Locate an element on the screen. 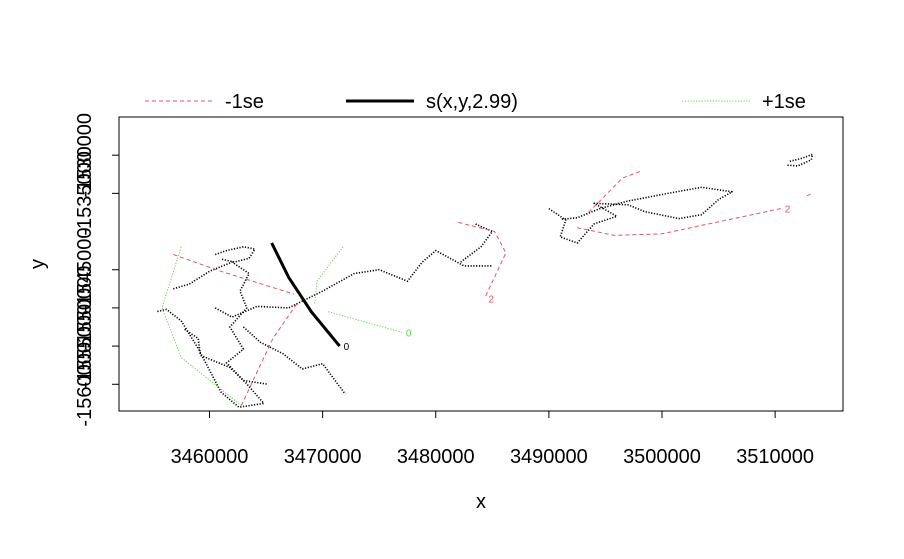  y-tick-label: -1545000 is located at coordinates (85, 269).